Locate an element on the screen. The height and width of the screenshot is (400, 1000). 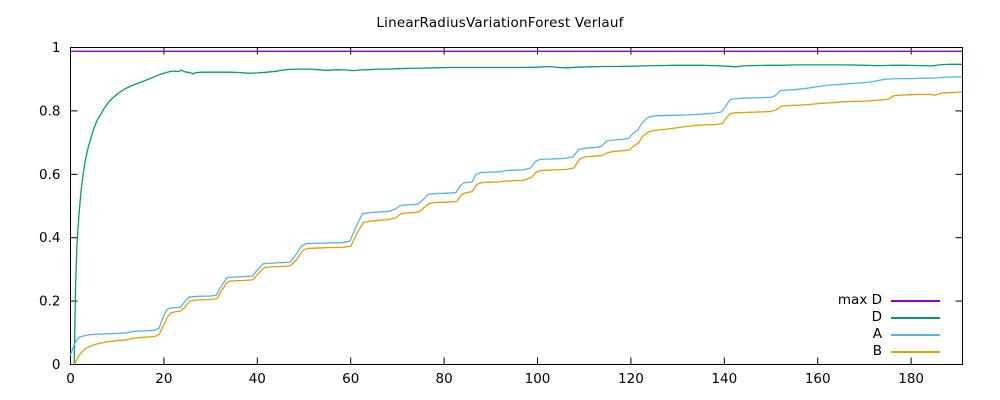
legend-row-a: A is located at coordinates (906, 334).